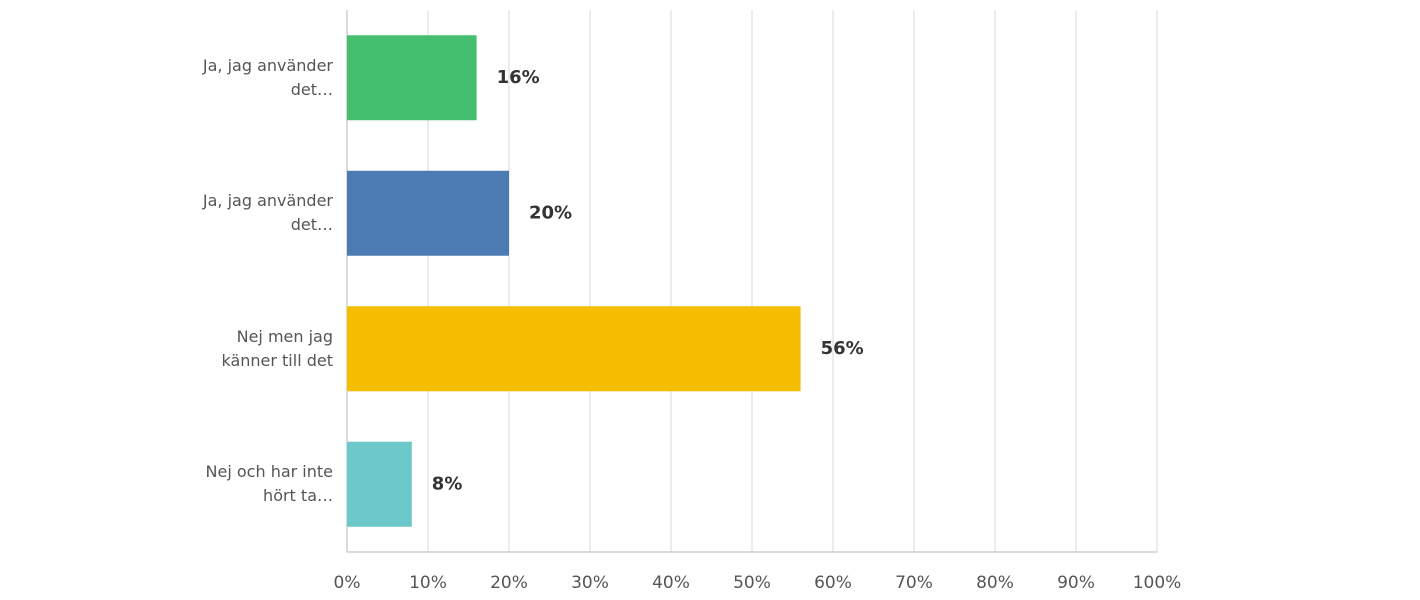 The height and width of the screenshot is (600, 1420). I want to click on x-tick-label: 0%, so click(347, 583).